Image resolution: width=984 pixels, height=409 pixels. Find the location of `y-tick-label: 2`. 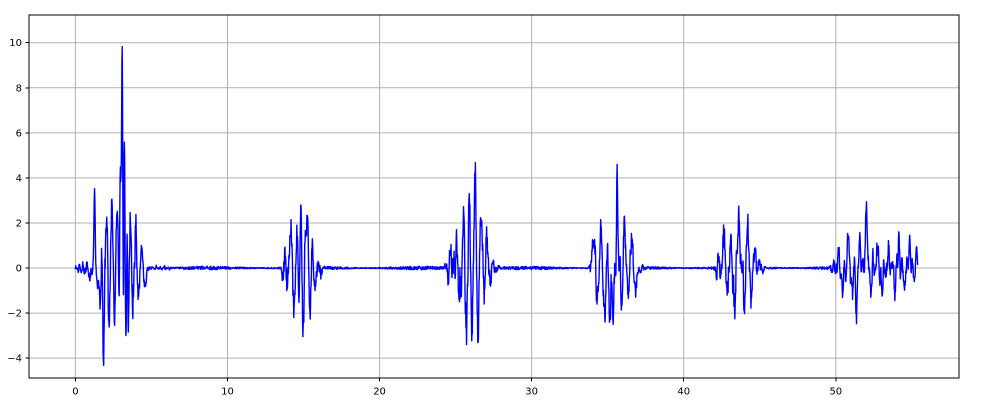

y-tick-label: 2 is located at coordinates (19, 223).